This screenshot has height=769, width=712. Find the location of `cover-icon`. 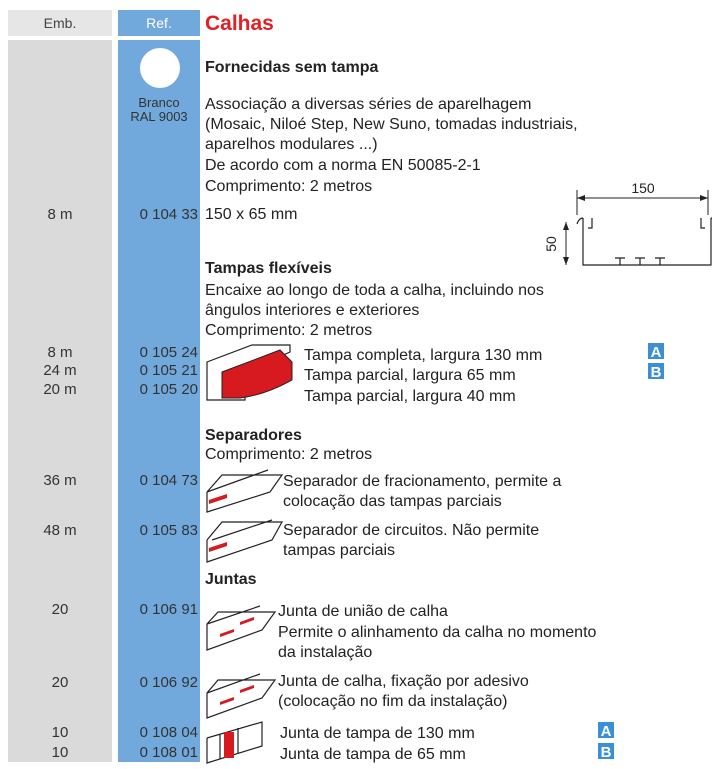

cover-icon is located at coordinates (249, 372).